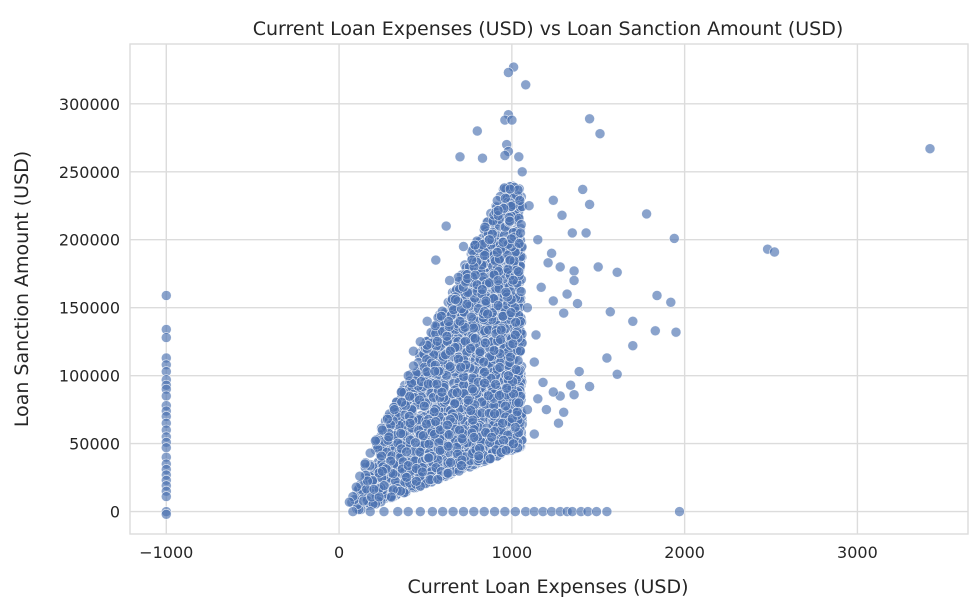 Image resolution: width=974 pixels, height=606 pixels. Describe the element at coordinates (89, 172) in the screenshot. I see `y-tick-label: 250000` at that location.